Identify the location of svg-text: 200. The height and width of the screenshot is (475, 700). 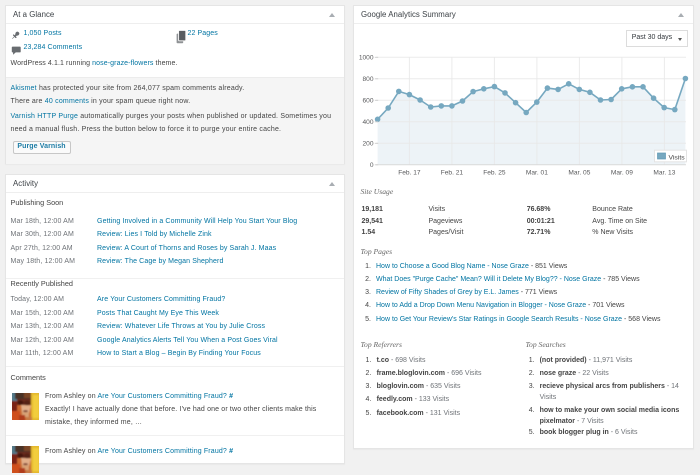
(367, 144).